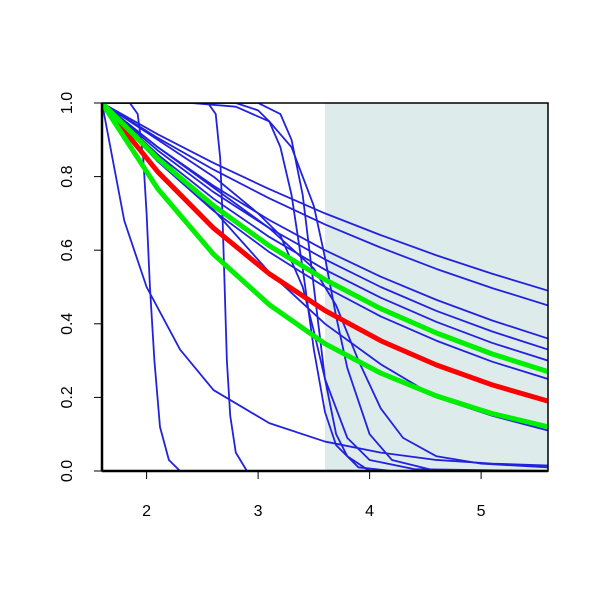  Describe the element at coordinates (67, 103) in the screenshot. I see `y-tick-label: 1.0` at that location.